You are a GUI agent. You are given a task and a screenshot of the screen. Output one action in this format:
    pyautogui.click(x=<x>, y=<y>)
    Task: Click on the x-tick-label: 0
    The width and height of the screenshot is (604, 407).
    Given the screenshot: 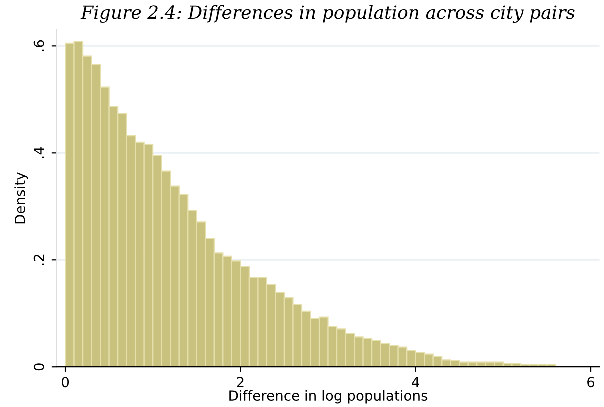 What is the action you would take?
    pyautogui.click(x=66, y=382)
    